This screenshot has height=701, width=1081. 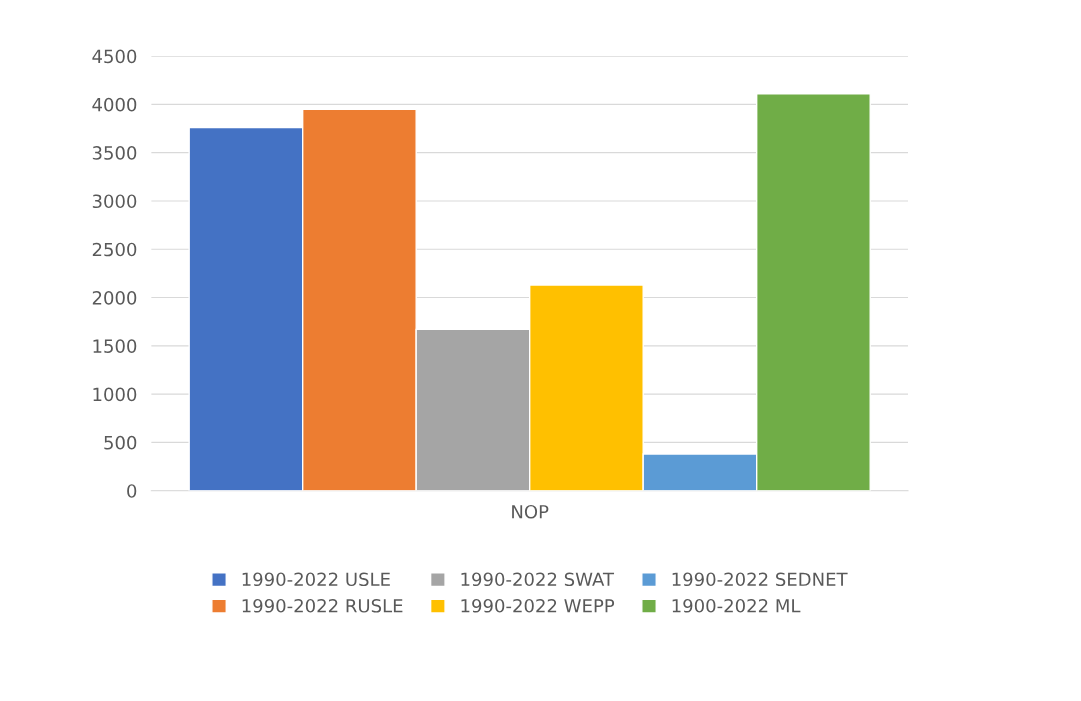 I want to click on legend-label: 1990-2022 RUSLE, so click(x=322, y=605).